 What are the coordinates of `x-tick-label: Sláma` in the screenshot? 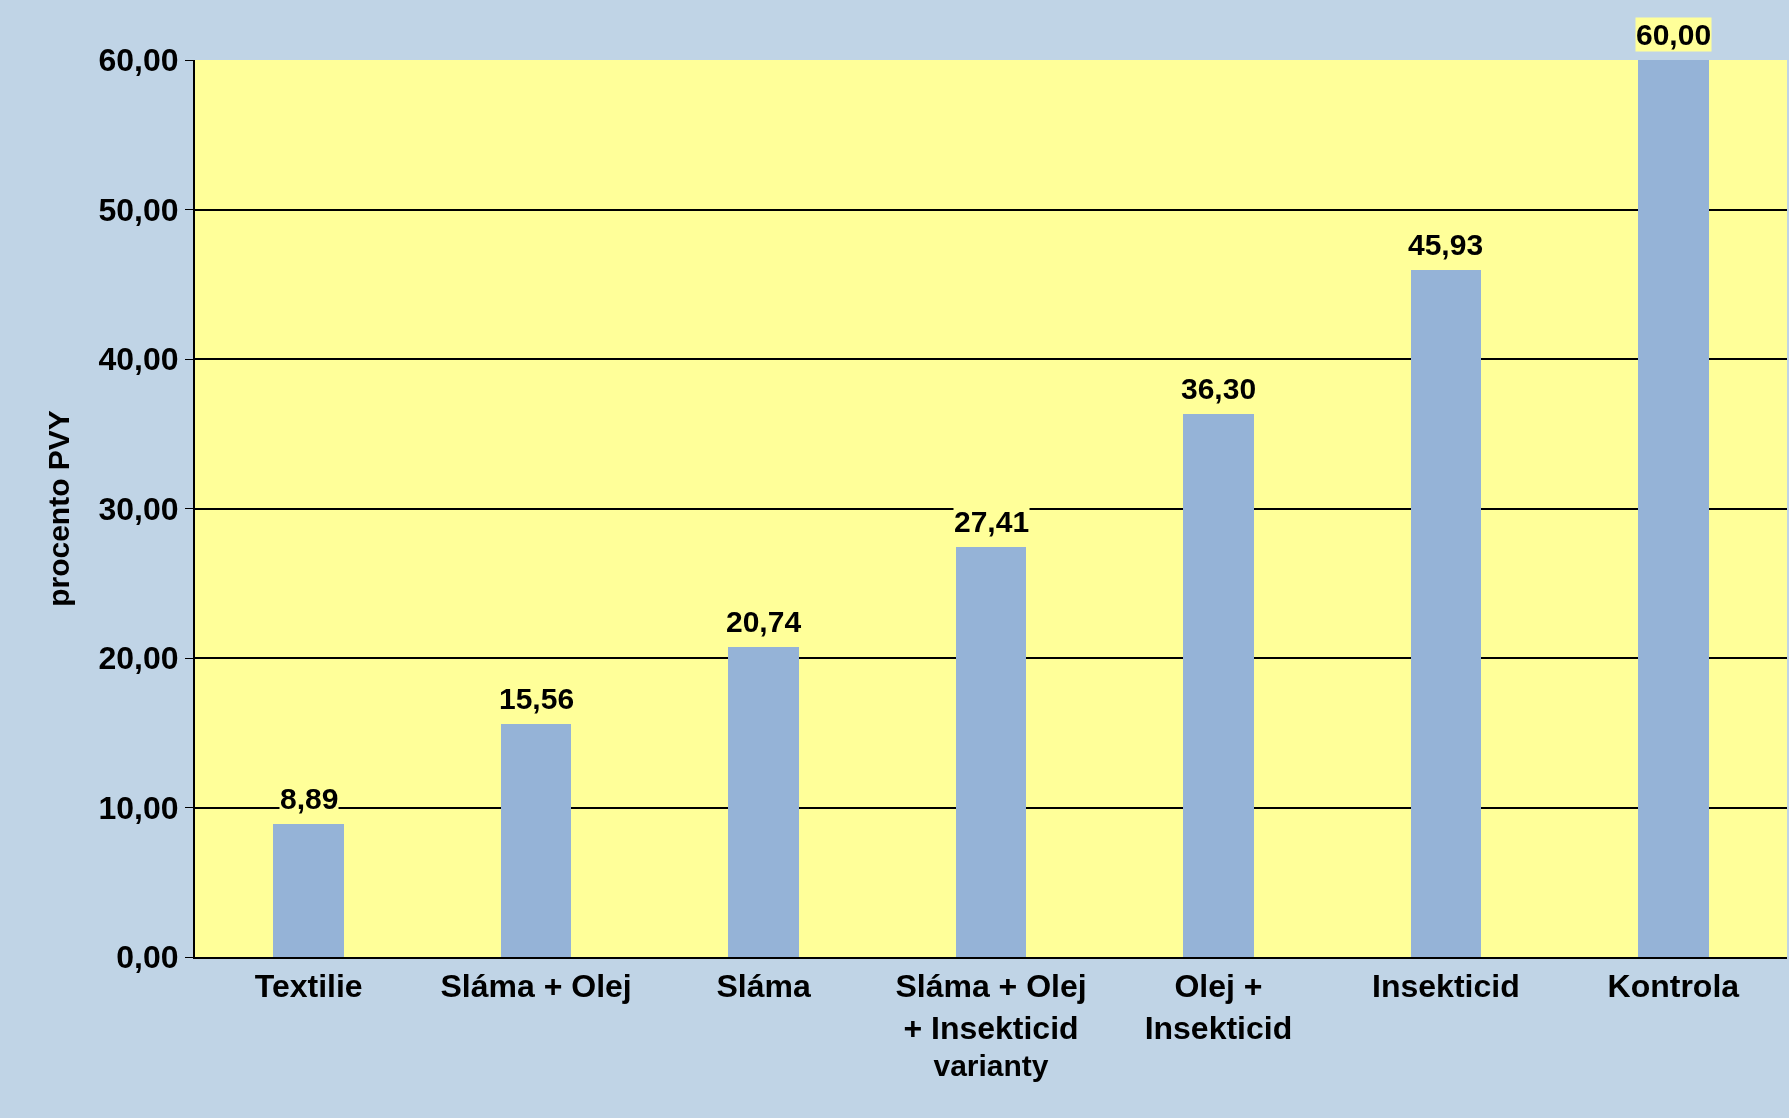 It's located at (763, 986).